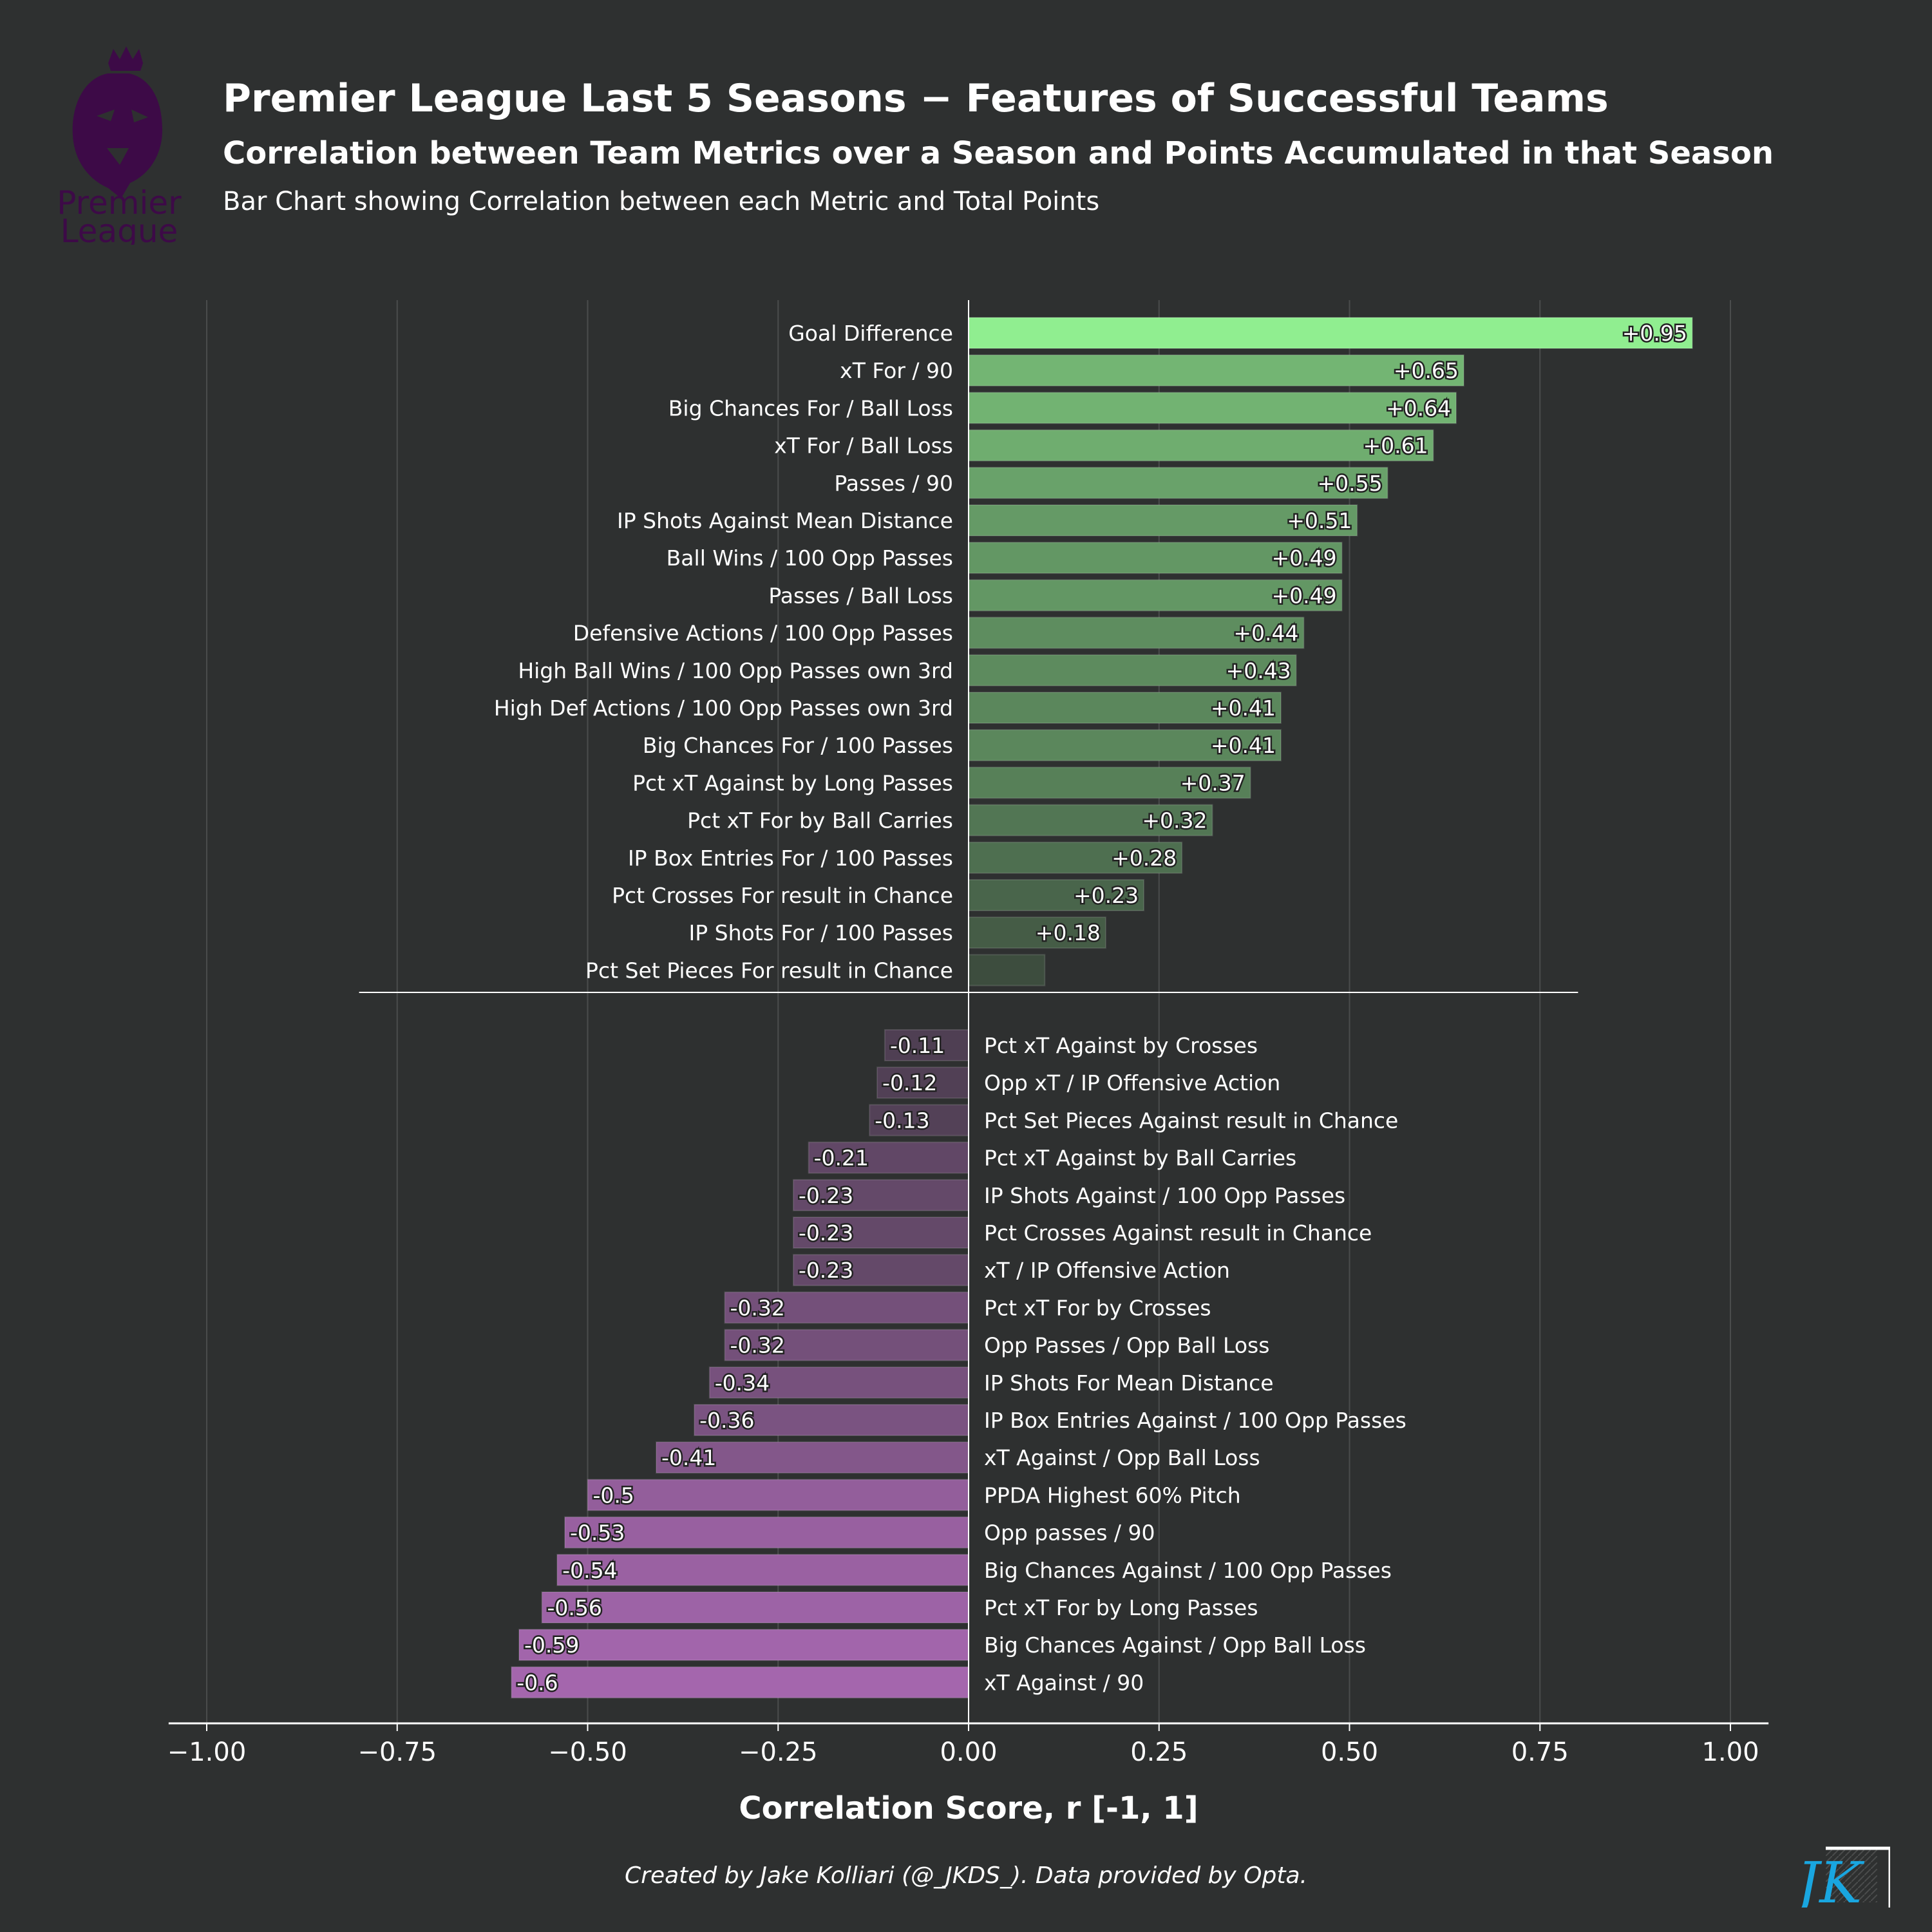 This screenshot has width=1932, height=1932. What do you see at coordinates (1188, 1570) in the screenshot?
I see `category-label: Big Chances Against / 100 Opp Passes` at bounding box center [1188, 1570].